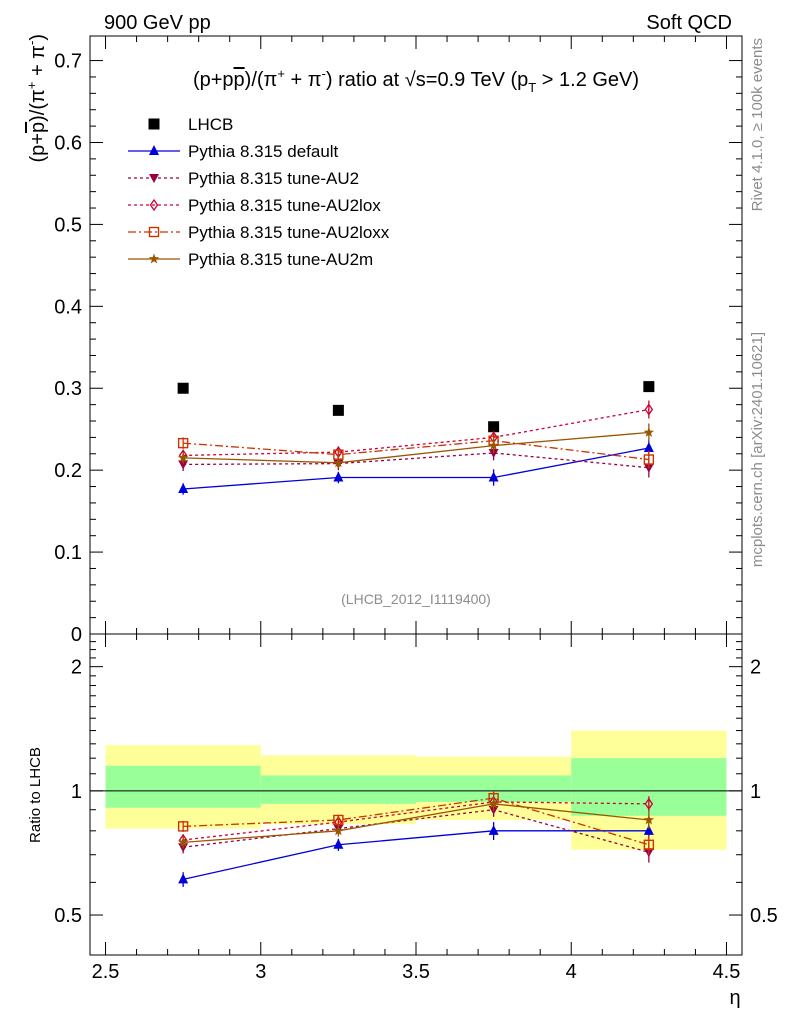 Image resolution: width=786 pixels, height=1024 pixels. I want to click on main-line-au2lox, so click(416, 432).